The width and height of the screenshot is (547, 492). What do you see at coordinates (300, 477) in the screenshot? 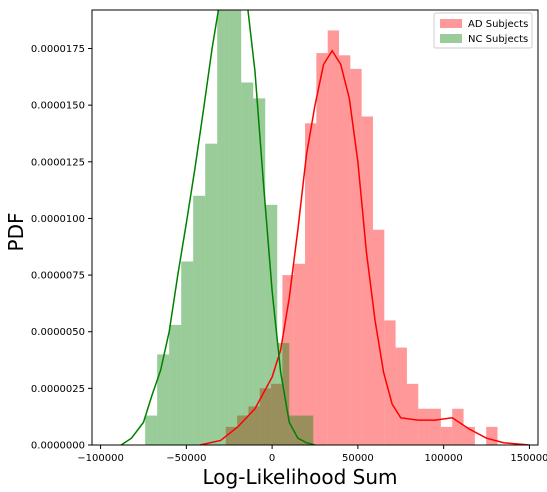
I see `x-axis-label: Log-Likelihood Sum` at bounding box center [300, 477].